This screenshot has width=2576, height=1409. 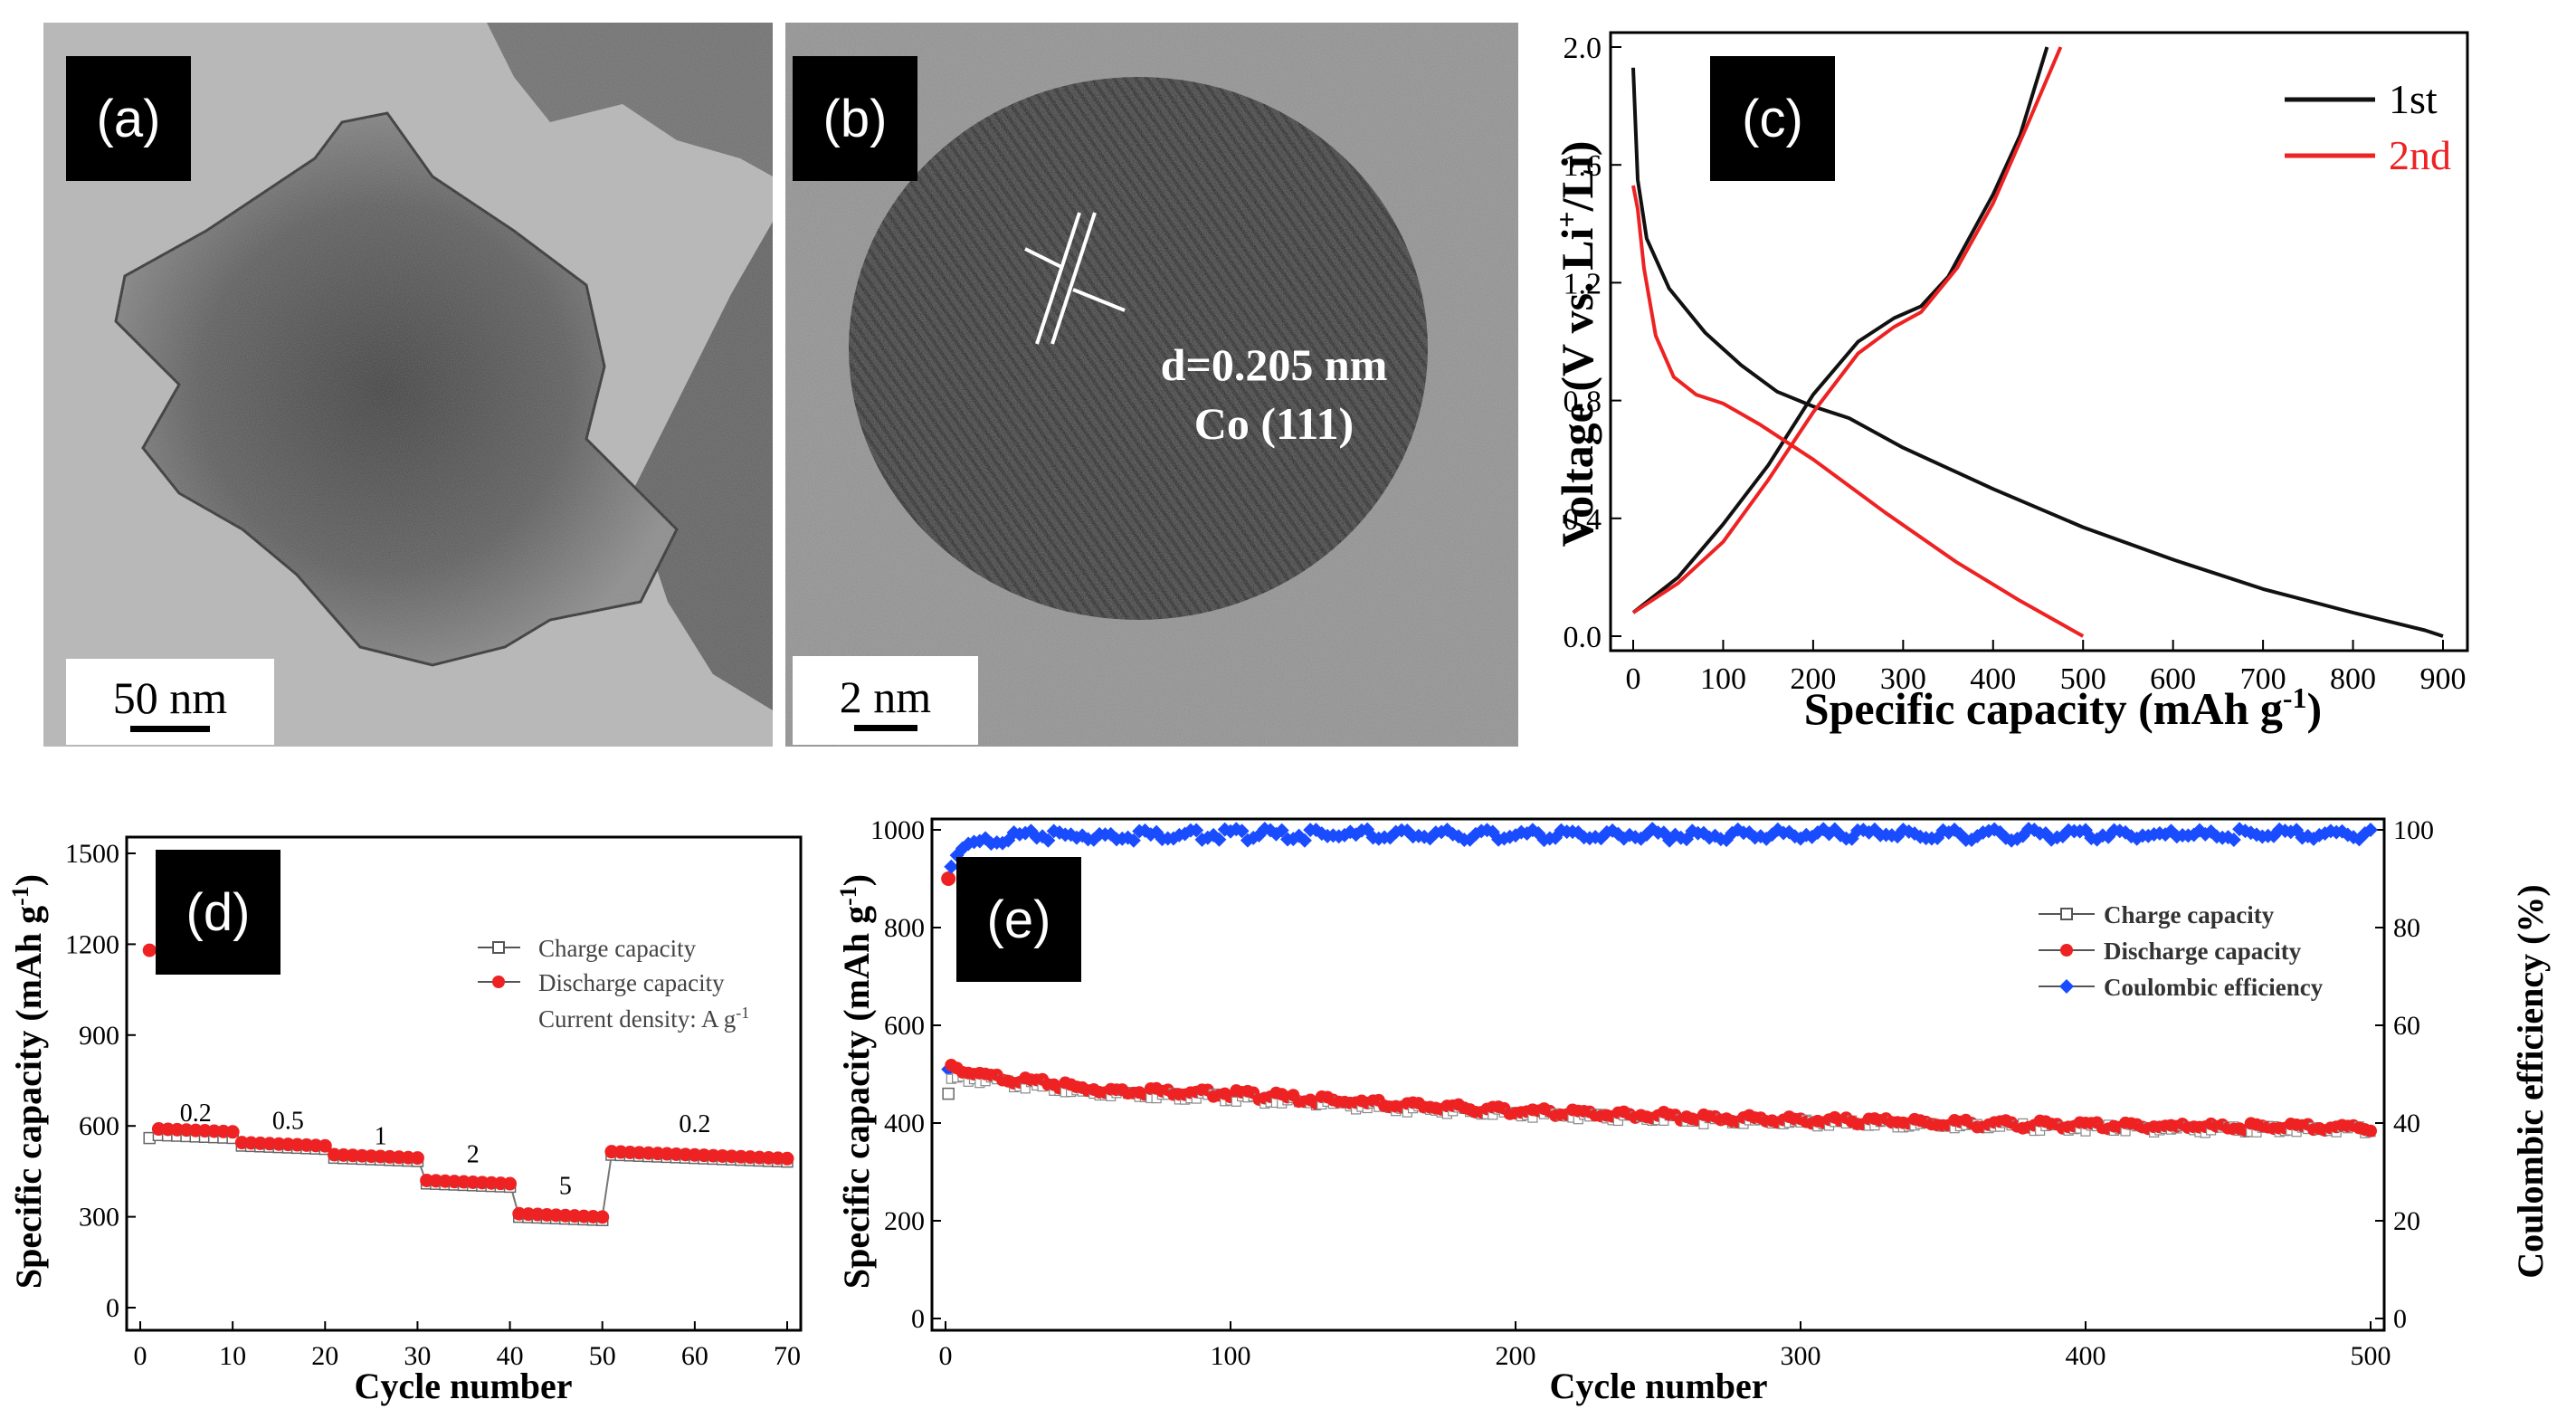 I want to click on chart-d-frame, so click(x=464, y=1083).